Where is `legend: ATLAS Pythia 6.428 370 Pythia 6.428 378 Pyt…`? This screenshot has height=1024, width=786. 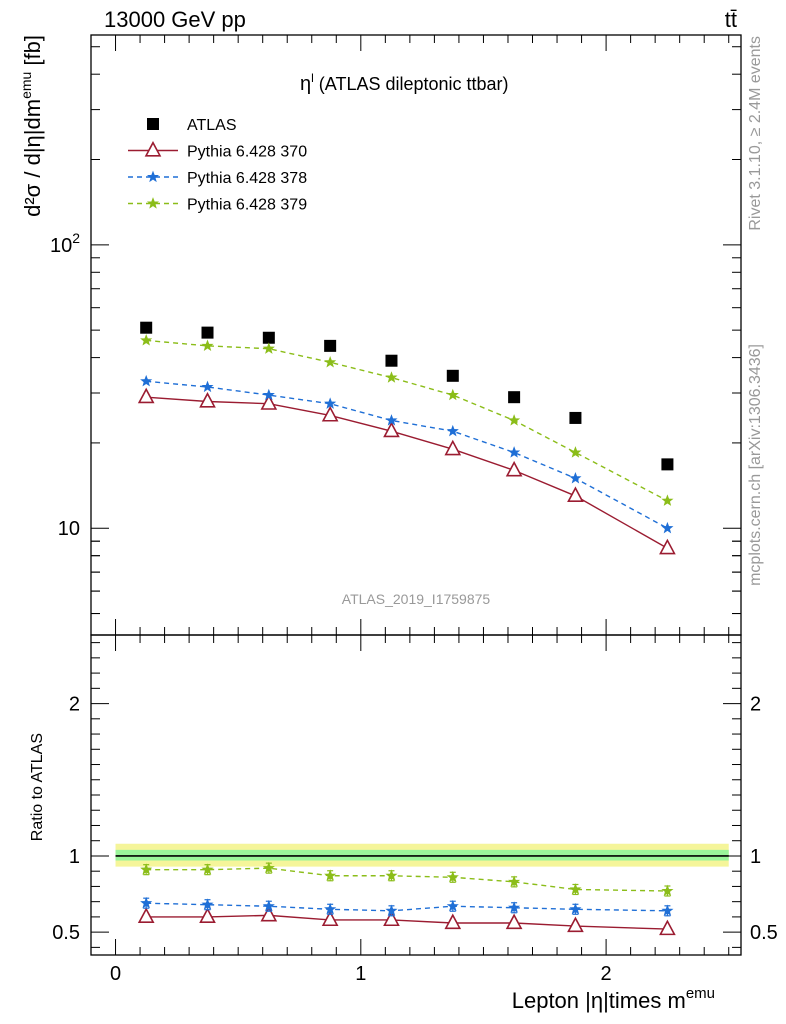
legend: ATLAS Pythia 6.428 370 Pythia 6.428 378 Pyt… is located at coordinates (217, 165).